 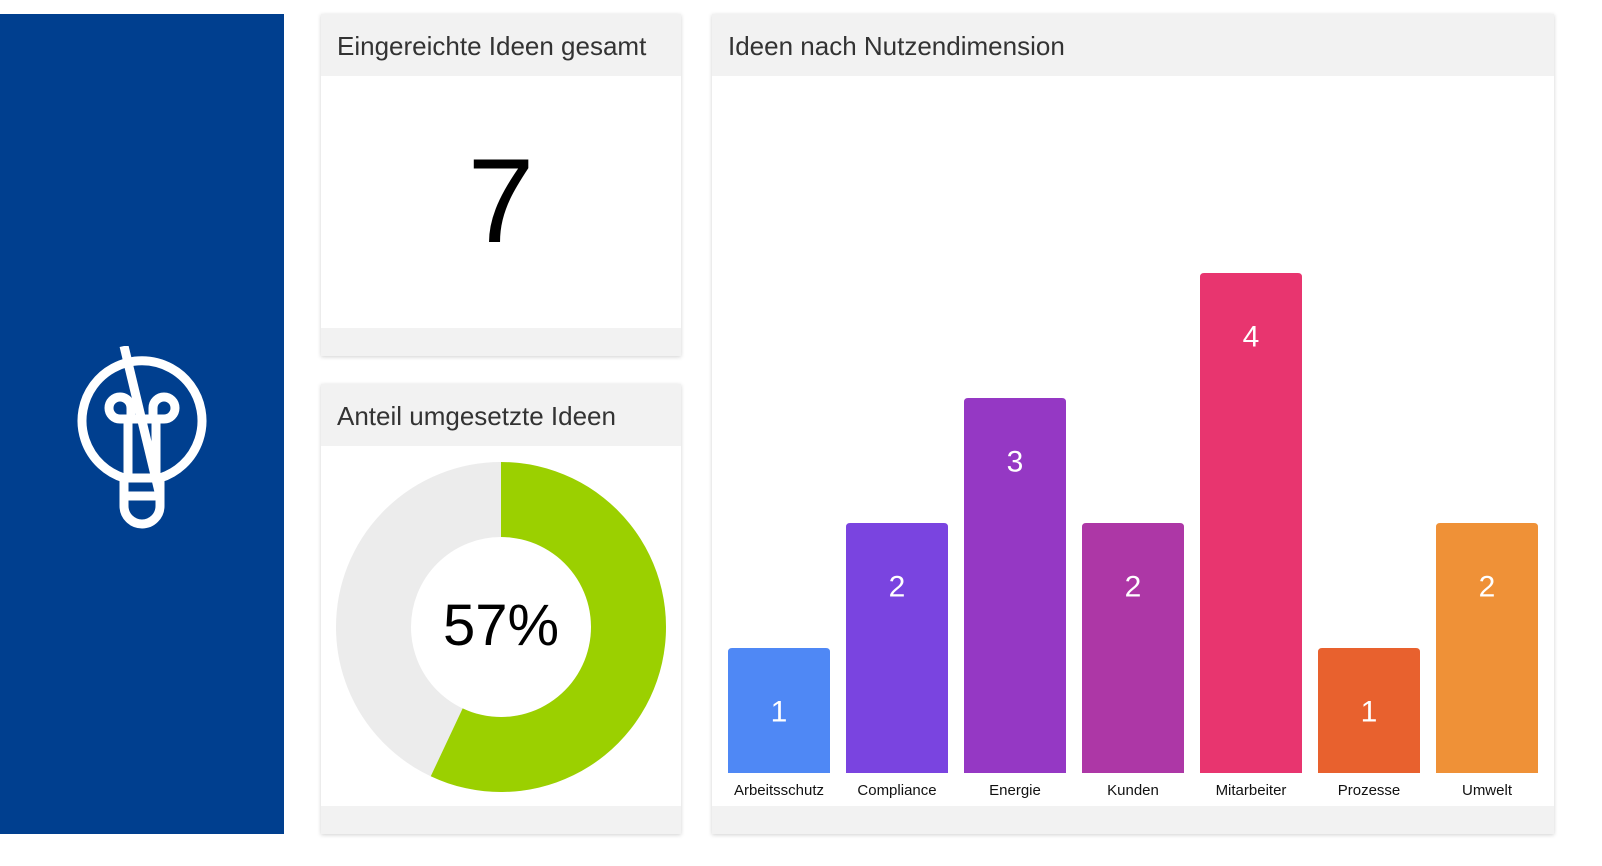 I want to click on card-title: Ideen nach Nutzendimension, so click(x=1133, y=45).